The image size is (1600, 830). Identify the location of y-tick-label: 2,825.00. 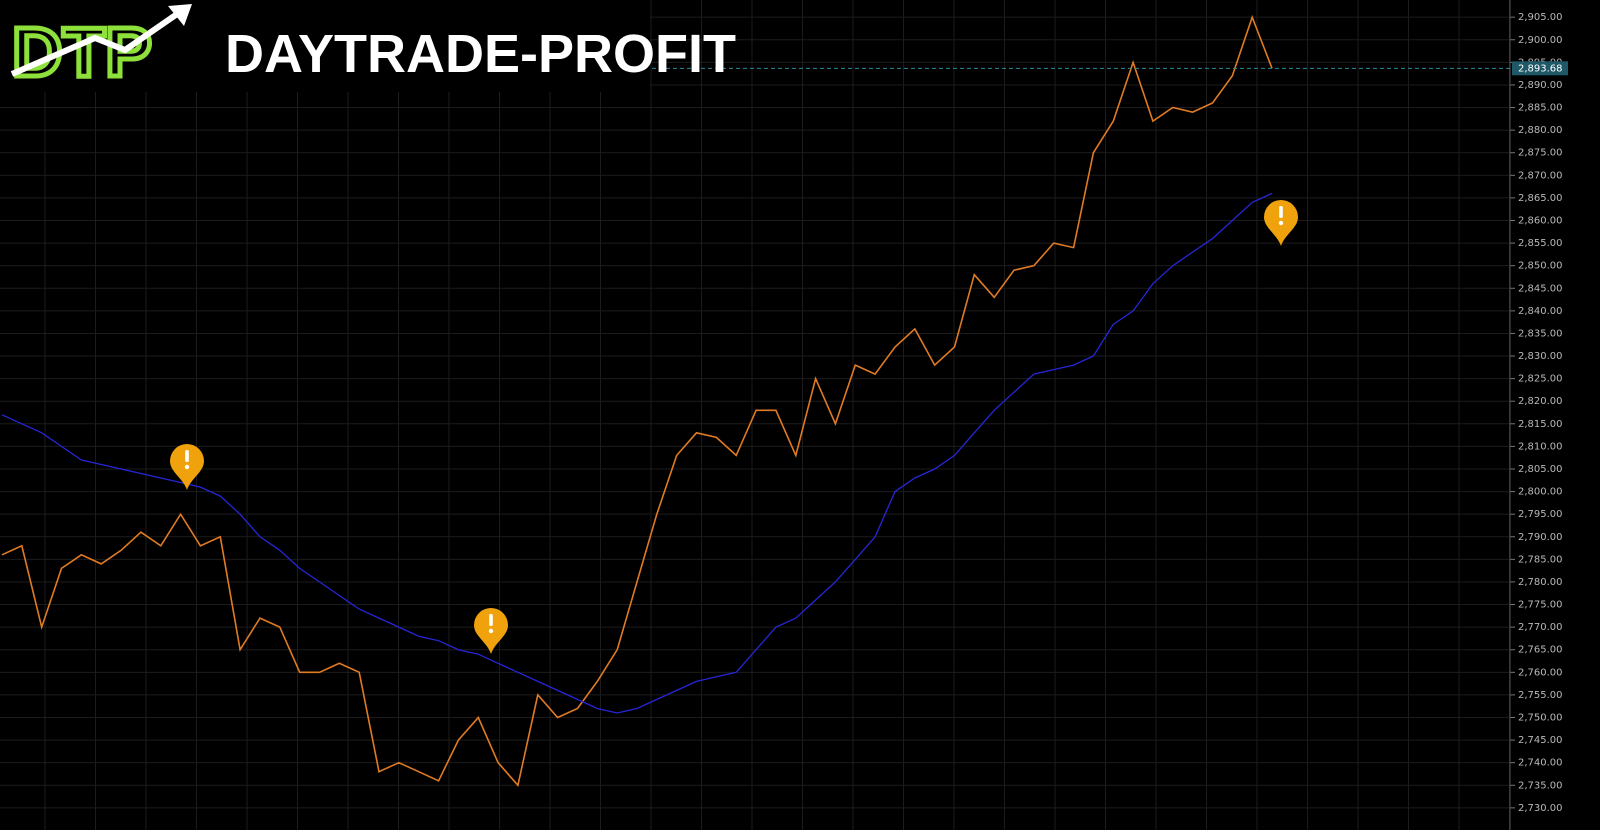
(1540, 379).